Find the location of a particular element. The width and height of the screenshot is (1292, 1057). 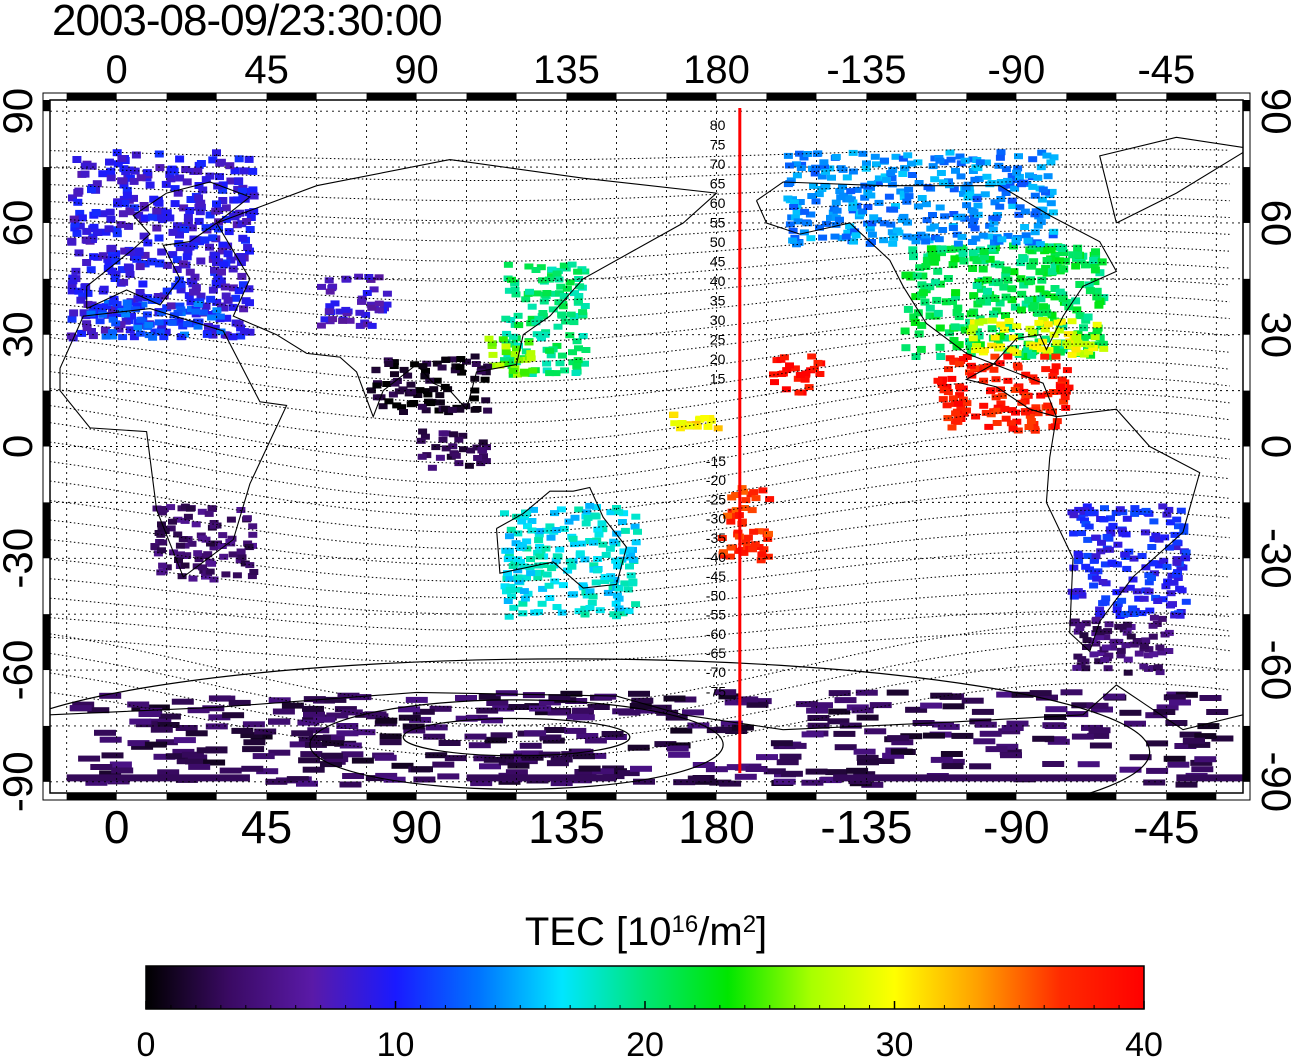

magnetic-latitude-label: -15 is located at coordinates (716, 461).